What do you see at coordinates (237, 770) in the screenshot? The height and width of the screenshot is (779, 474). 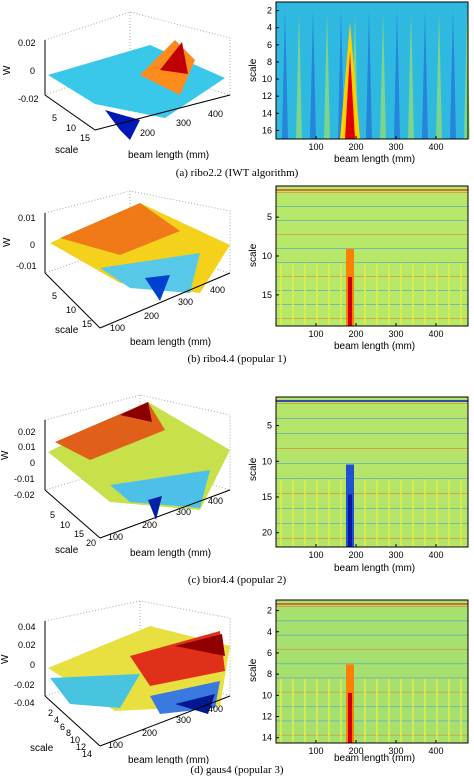 I see `caption-d: (d) gaus4 (popular 3)` at bounding box center [237, 770].